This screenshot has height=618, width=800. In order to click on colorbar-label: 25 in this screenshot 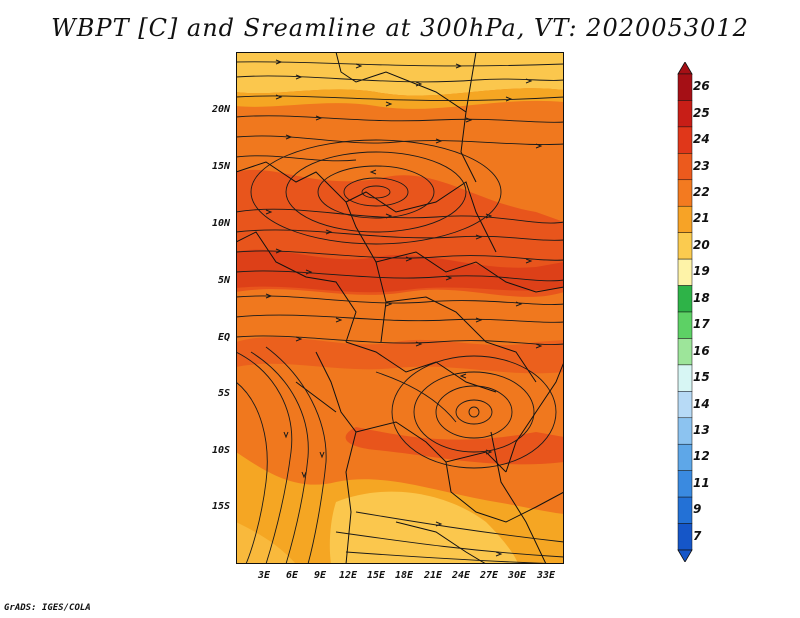, I will do `click(701, 112)`.